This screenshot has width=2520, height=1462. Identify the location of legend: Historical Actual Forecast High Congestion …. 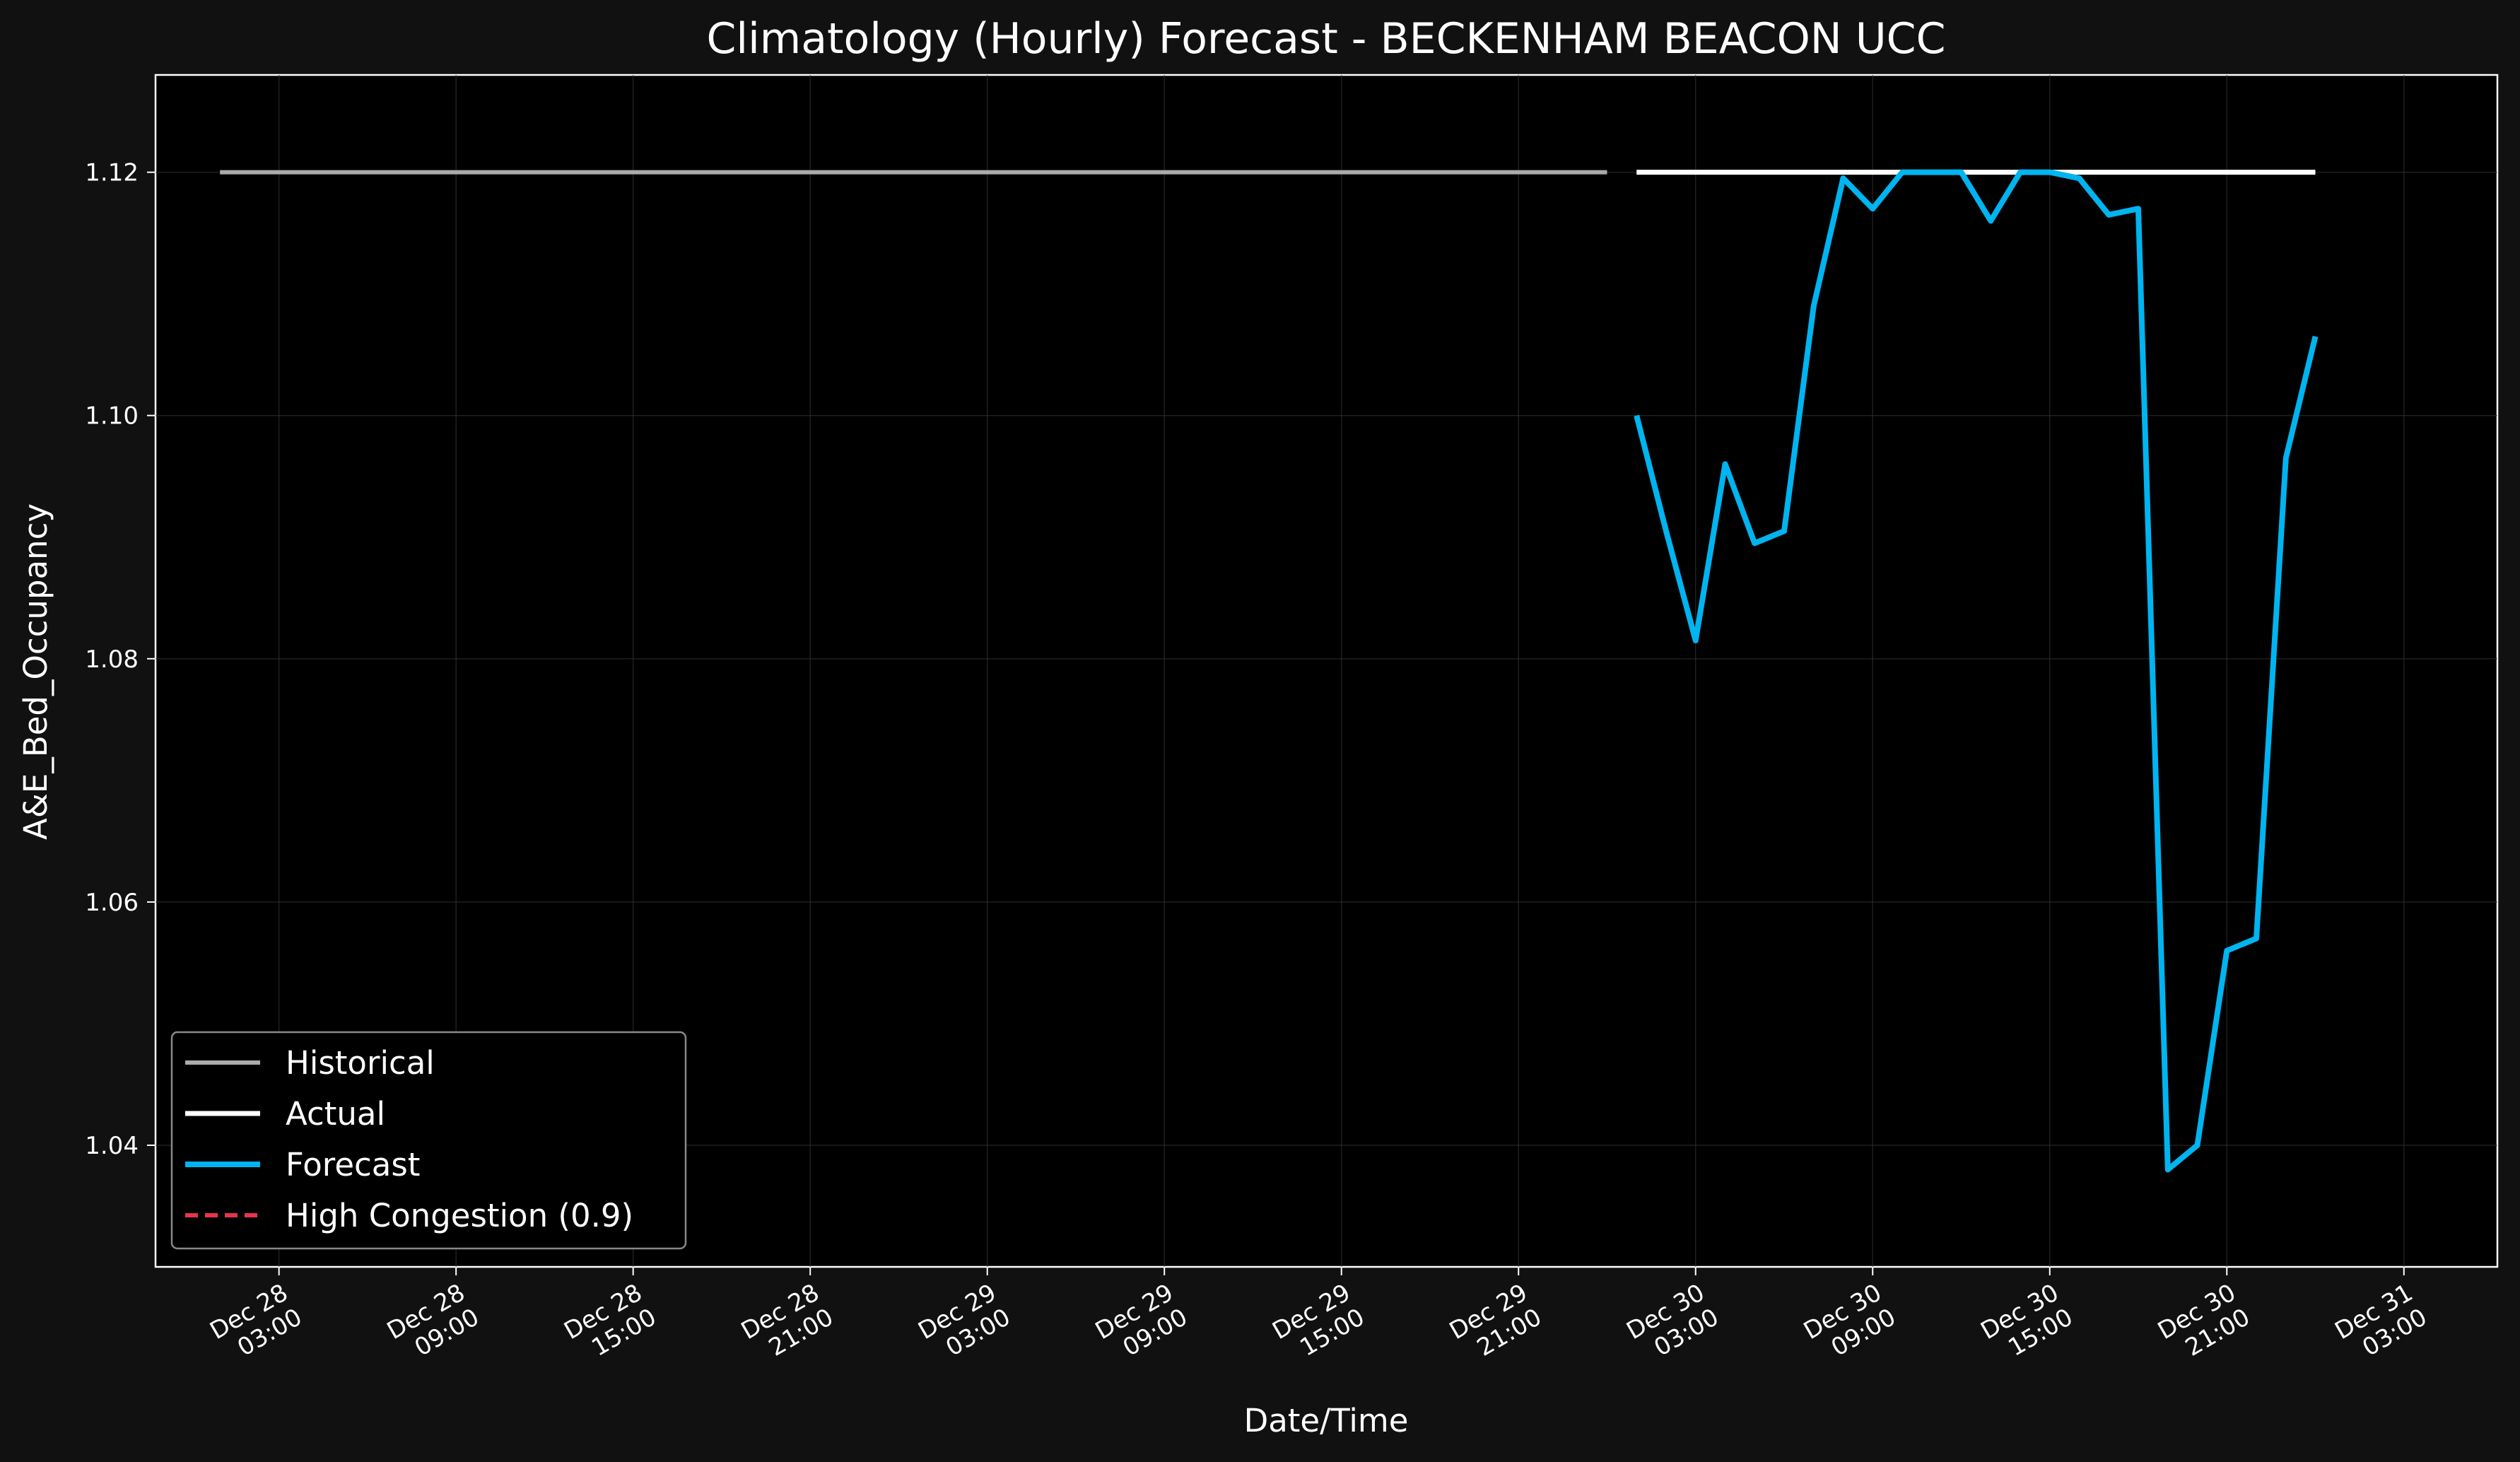
(428, 1140).